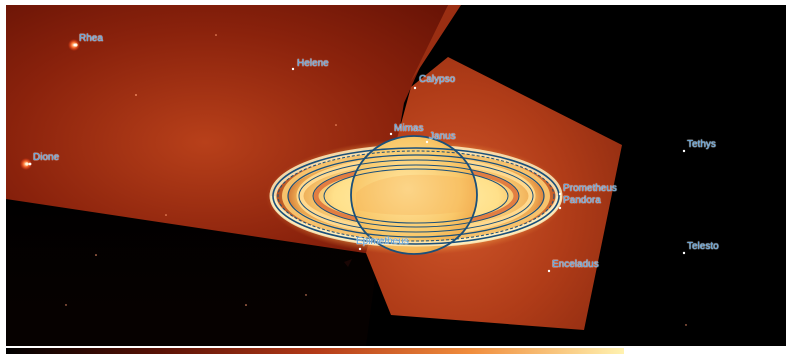 The width and height of the screenshot is (795, 355). I want to click on moon-label-pandora: Pandora, so click(582, 200).